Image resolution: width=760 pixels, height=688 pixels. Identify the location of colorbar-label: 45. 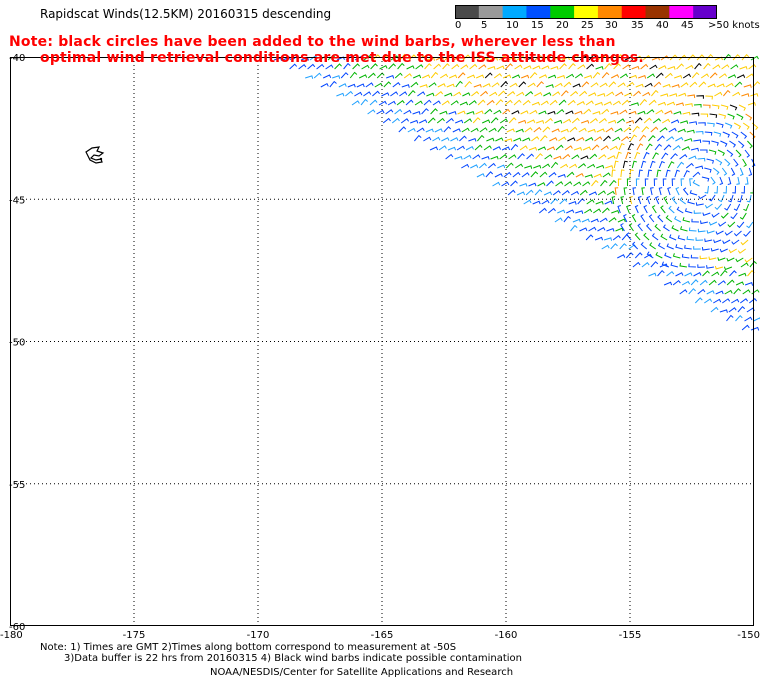
(687, 25).